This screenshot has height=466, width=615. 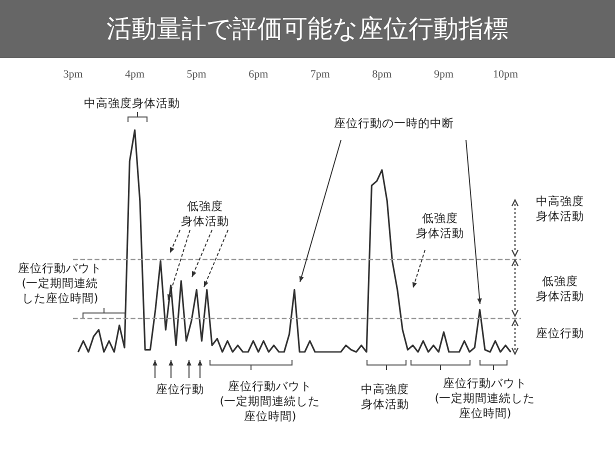 I want to click on x-tick-label: 6pm, so click(x=258, y=74).